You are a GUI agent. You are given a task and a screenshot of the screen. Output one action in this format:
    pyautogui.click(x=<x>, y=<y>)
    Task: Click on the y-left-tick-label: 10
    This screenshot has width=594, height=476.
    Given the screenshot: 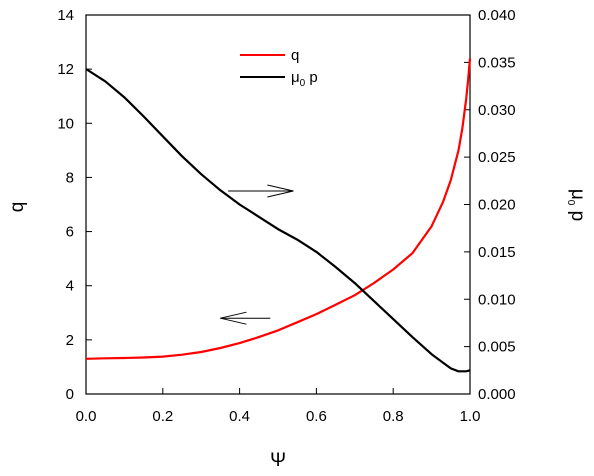 What is the action you would take?
    pyautogui.click(x=65, y=123)
    